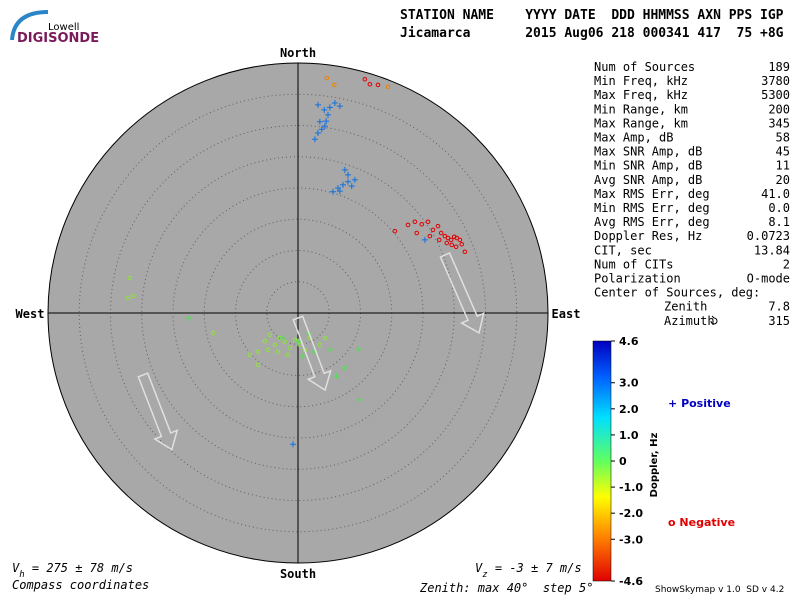 This screenshot has width=800, height=600. I want to click on stat-label: Min RMS Err, deg, so click(652, 208).